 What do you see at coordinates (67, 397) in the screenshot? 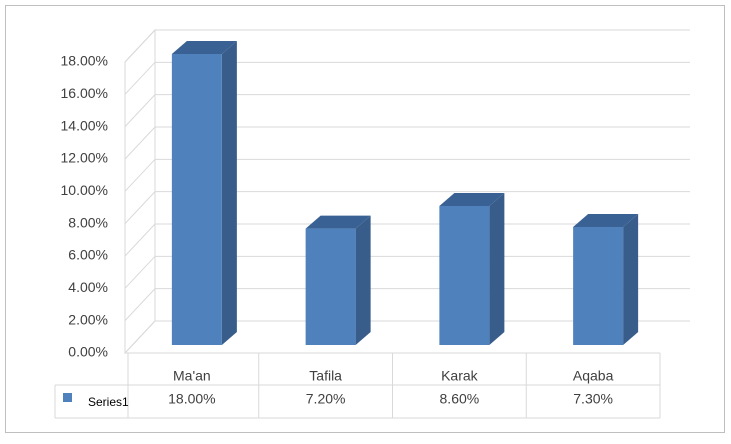
I see `legend-swatch` at bounding box center [67, 397].